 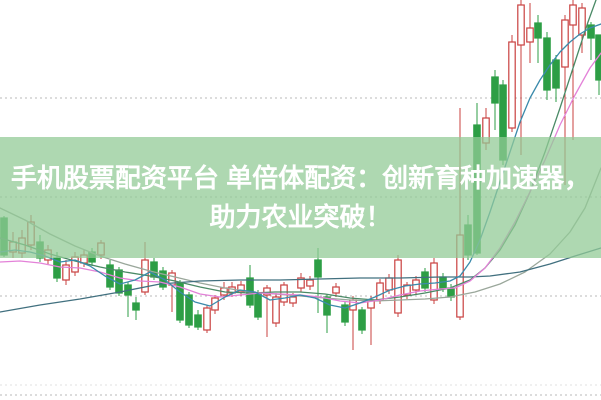 What do you see at coordinates (300, 177) in the screenshot?
I see `banner-headline-line1: 手机股票配资平台 单倍体配资：创新育种加速器，` at bounding box center [300, 177].